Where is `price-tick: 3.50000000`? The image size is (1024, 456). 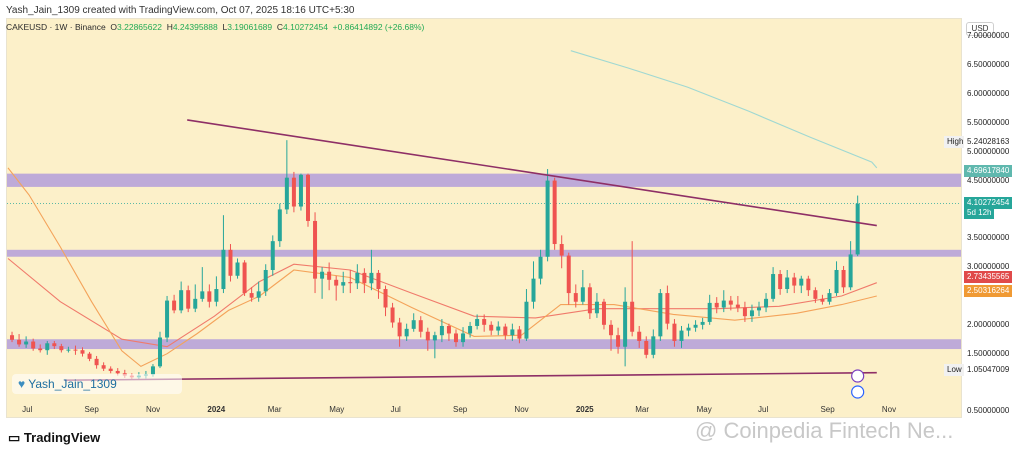
price-tick: 3.50000000 is located at coordinates (988, 238).